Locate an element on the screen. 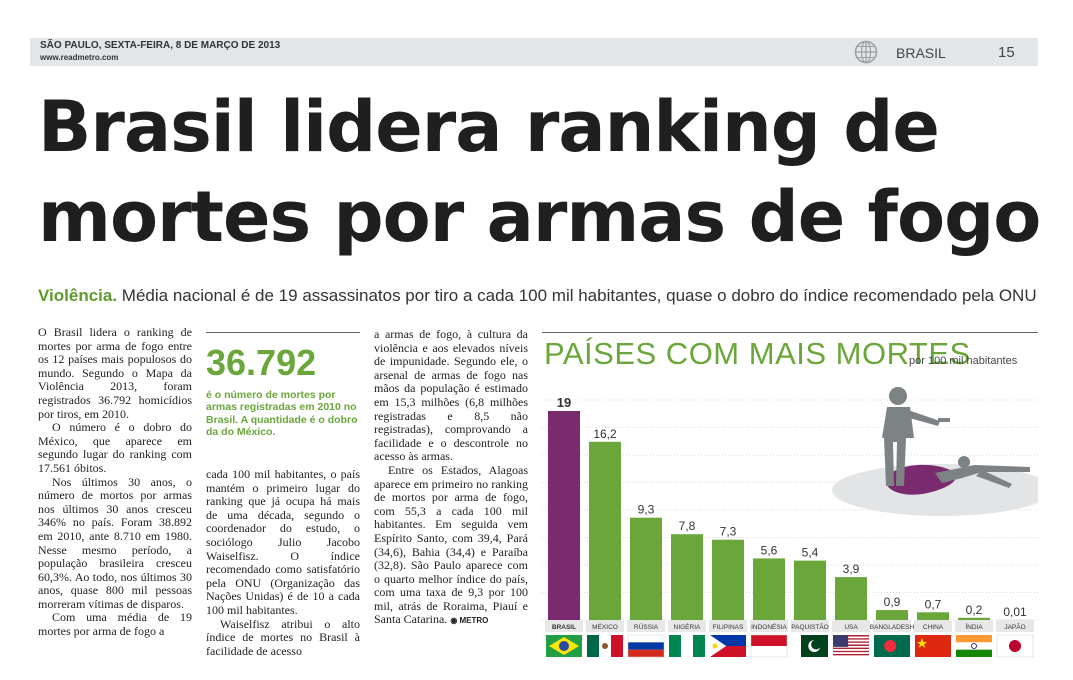  bar-brasil is located at coordinates (564, 515).